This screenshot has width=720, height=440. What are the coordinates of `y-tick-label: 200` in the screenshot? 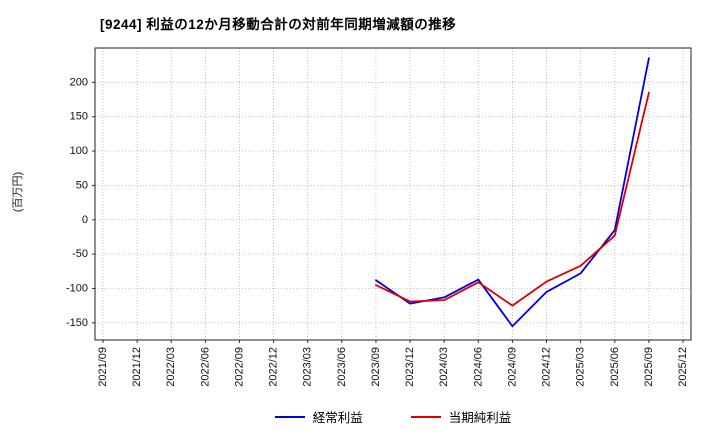 It's located at (79, 82).